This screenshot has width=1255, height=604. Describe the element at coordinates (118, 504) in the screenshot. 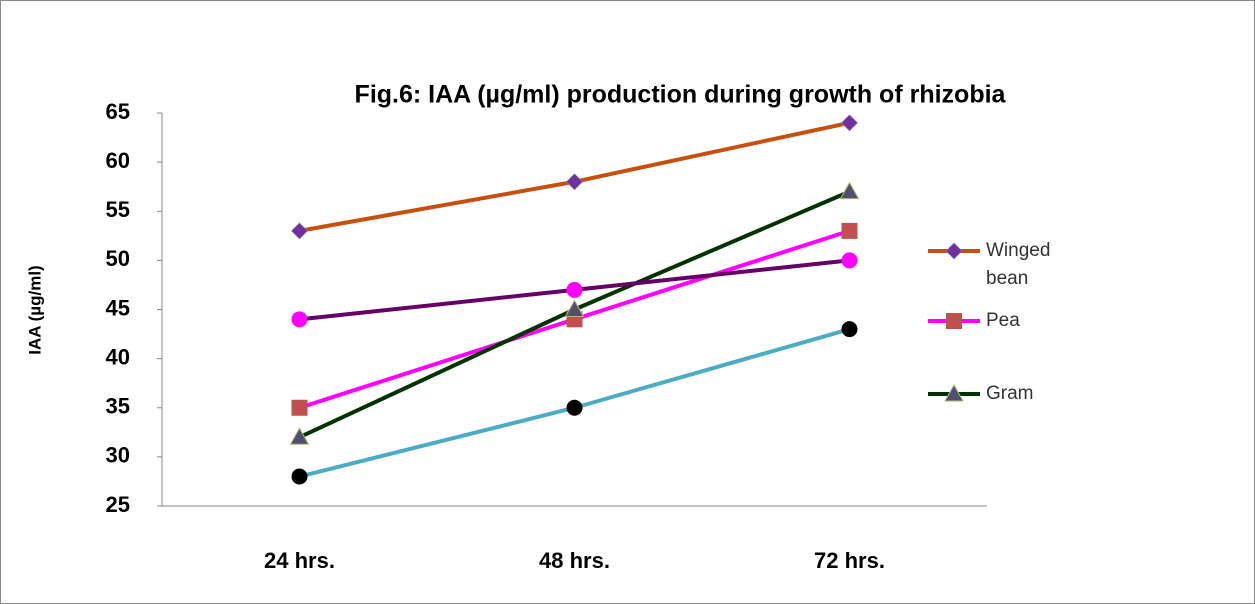

I see `y-tick-label: 25` at that location.